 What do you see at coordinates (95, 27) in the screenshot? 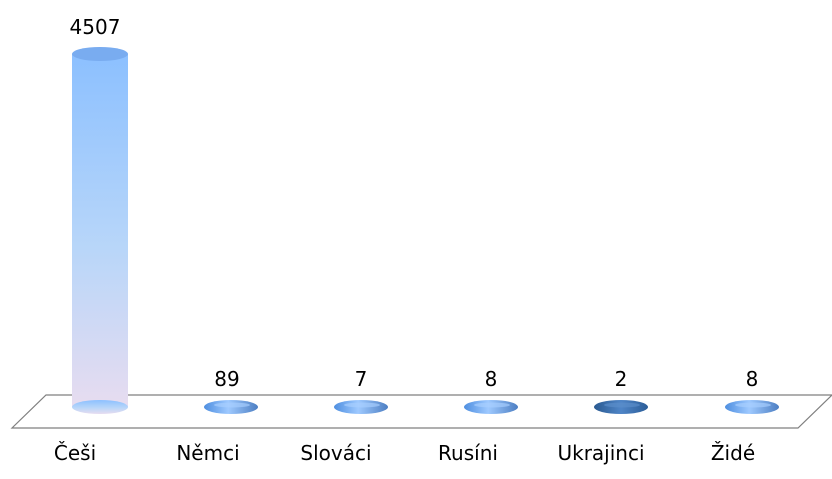
I see `value-label-0: 4507` at bounding box center [95, 27].